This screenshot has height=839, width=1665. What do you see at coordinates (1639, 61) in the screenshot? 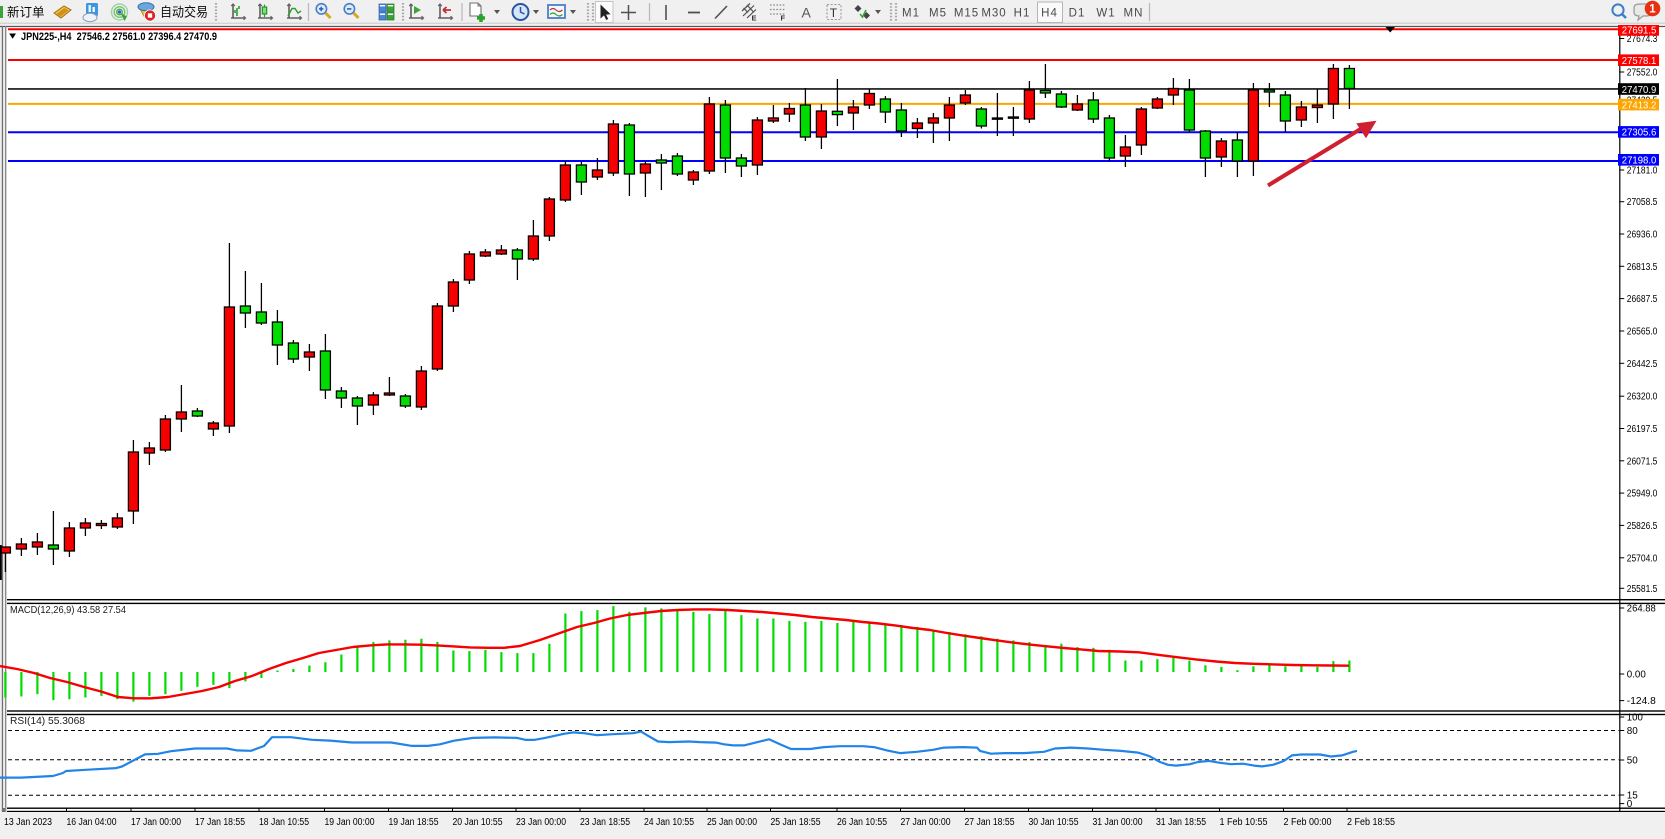
I see `svg-text: 27578.1` at bounding box center [1639, 61].